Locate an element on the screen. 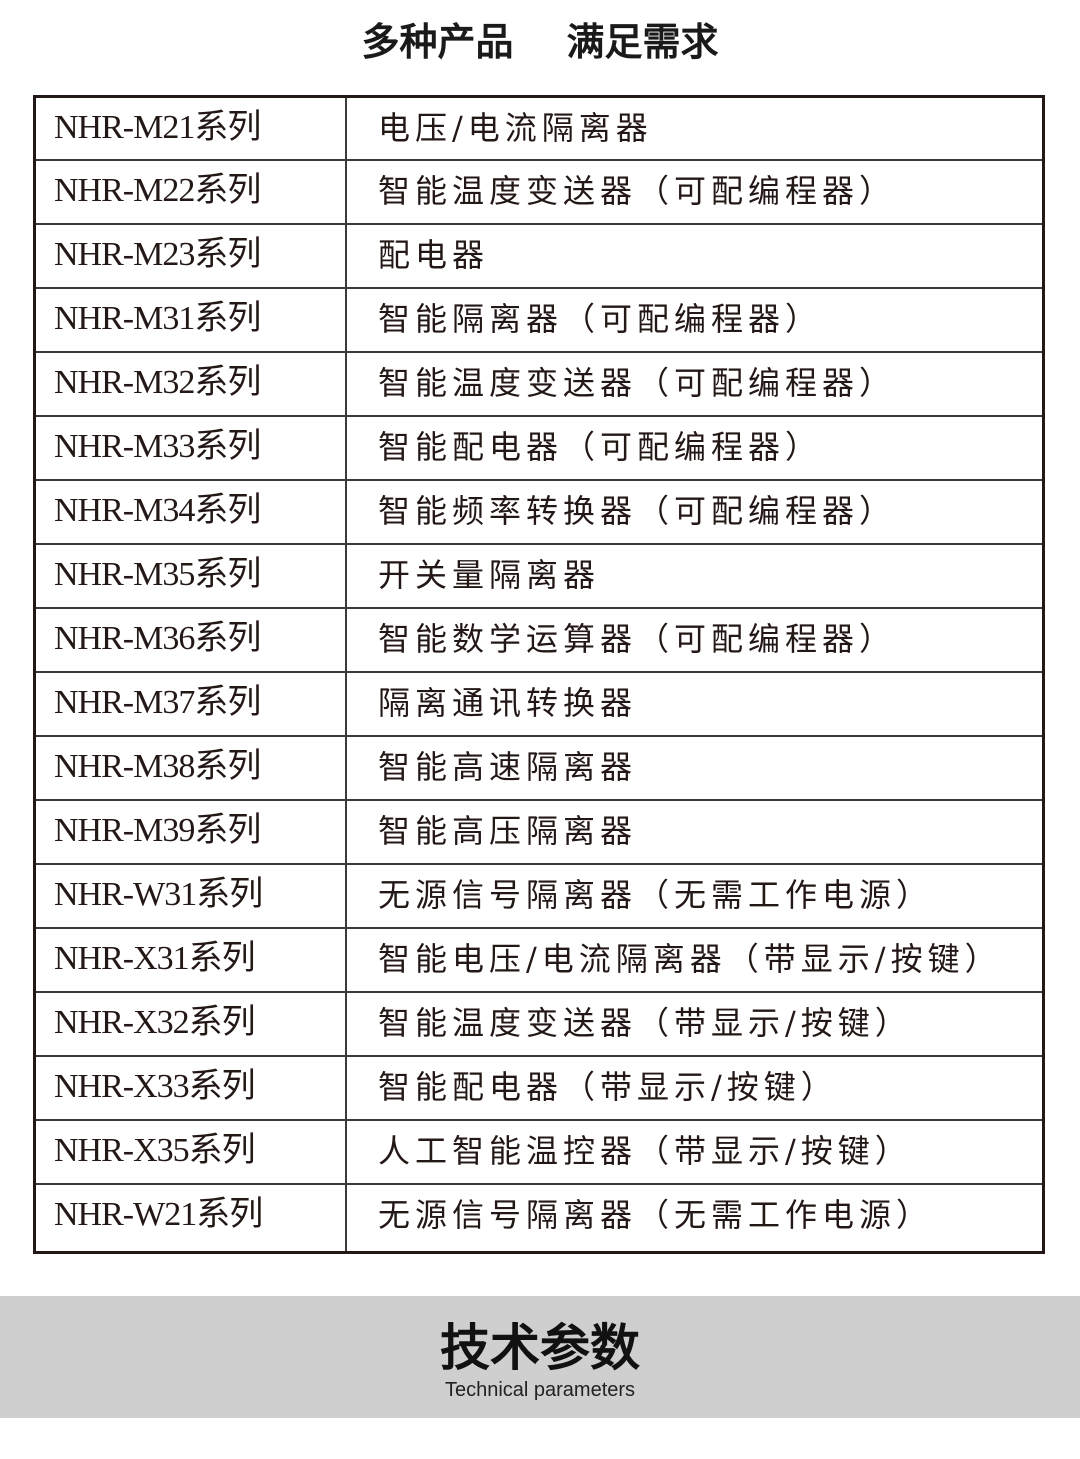 The image size is (1080, 1459). series-cell: NHR-M39系列 is located at coordinates (191, 832).